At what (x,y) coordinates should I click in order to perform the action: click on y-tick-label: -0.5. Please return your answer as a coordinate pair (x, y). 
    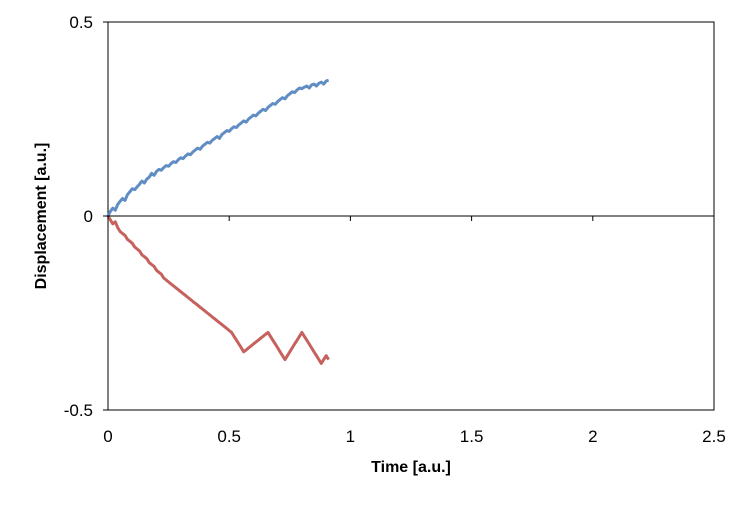
    Looking at the image, I should click on (78, 410).